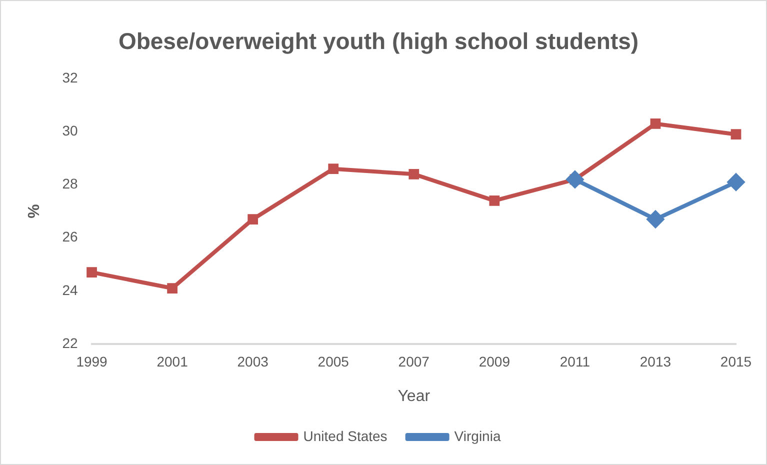 The image size is (767, 465). Describe the element at coordinates (70, 236) in the screenshot. I see `y-tick-label: 26` at that location.